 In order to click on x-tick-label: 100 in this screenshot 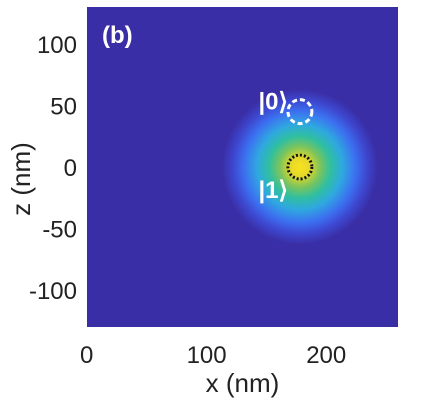, I will do `click(207, 355)`.